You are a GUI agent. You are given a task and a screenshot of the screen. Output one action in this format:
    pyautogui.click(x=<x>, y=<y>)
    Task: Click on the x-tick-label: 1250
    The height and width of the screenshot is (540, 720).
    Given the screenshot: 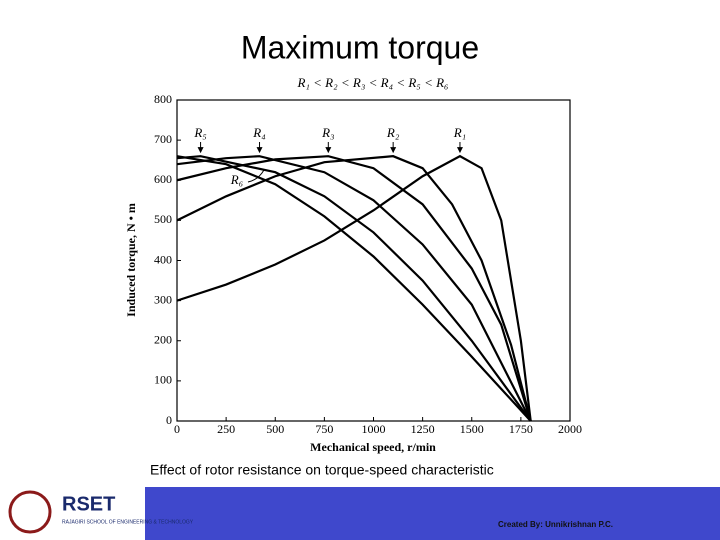 What is the action you would take?
    pyautogui.click(x=423, y=429)
    